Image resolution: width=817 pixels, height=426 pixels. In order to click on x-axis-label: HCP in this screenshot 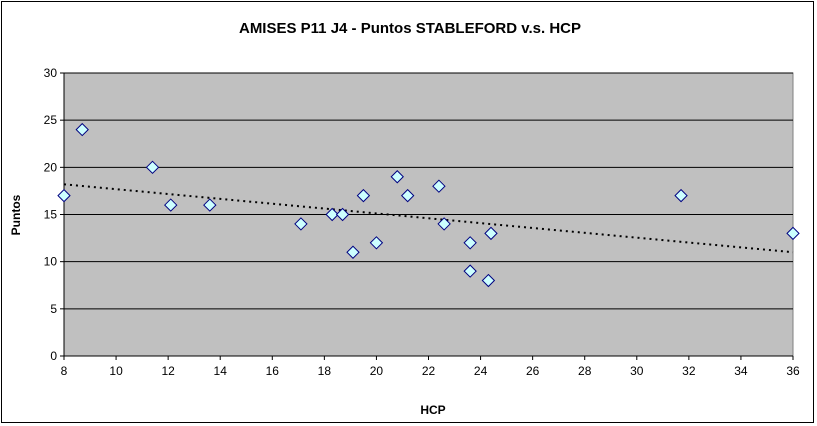, I will do `click(432, 410)`.